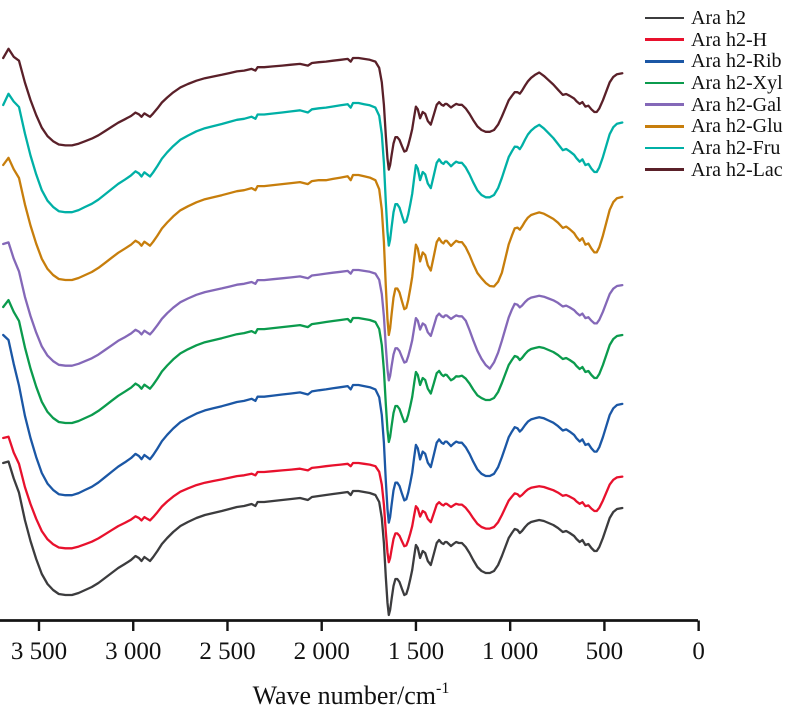 This screenshot has width=800, height=712. What do you see at coordinates (737, 169) in the screenshot?
I see `legend-item-label: Ara h2-Lac` at bounding box center [737, 169].